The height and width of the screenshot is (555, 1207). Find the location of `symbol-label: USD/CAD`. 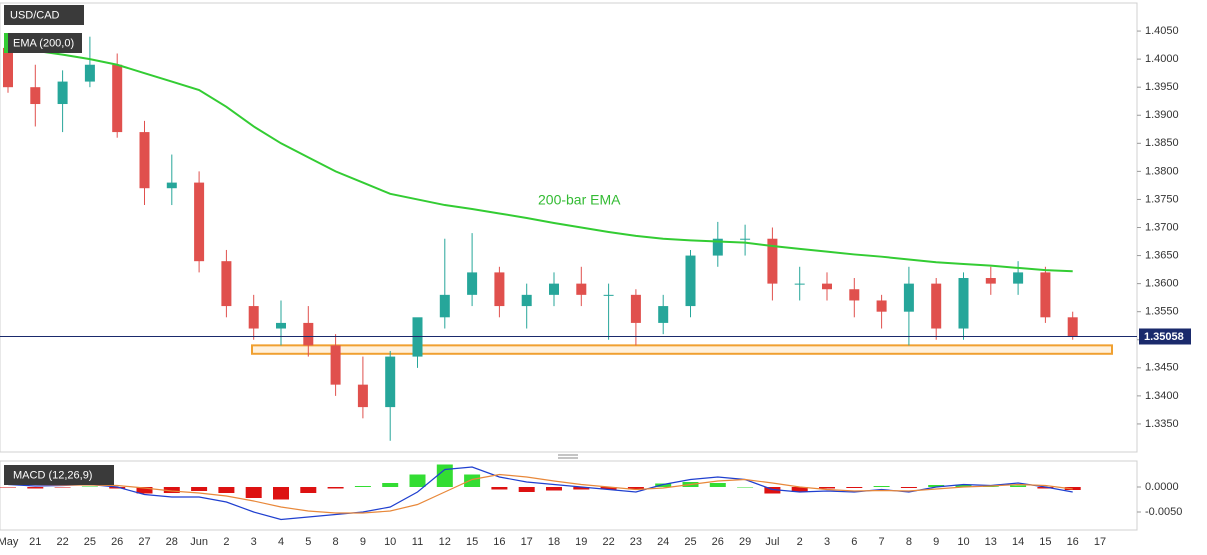

symbol-label: USD/CAD is located at coordinates (35, 15).